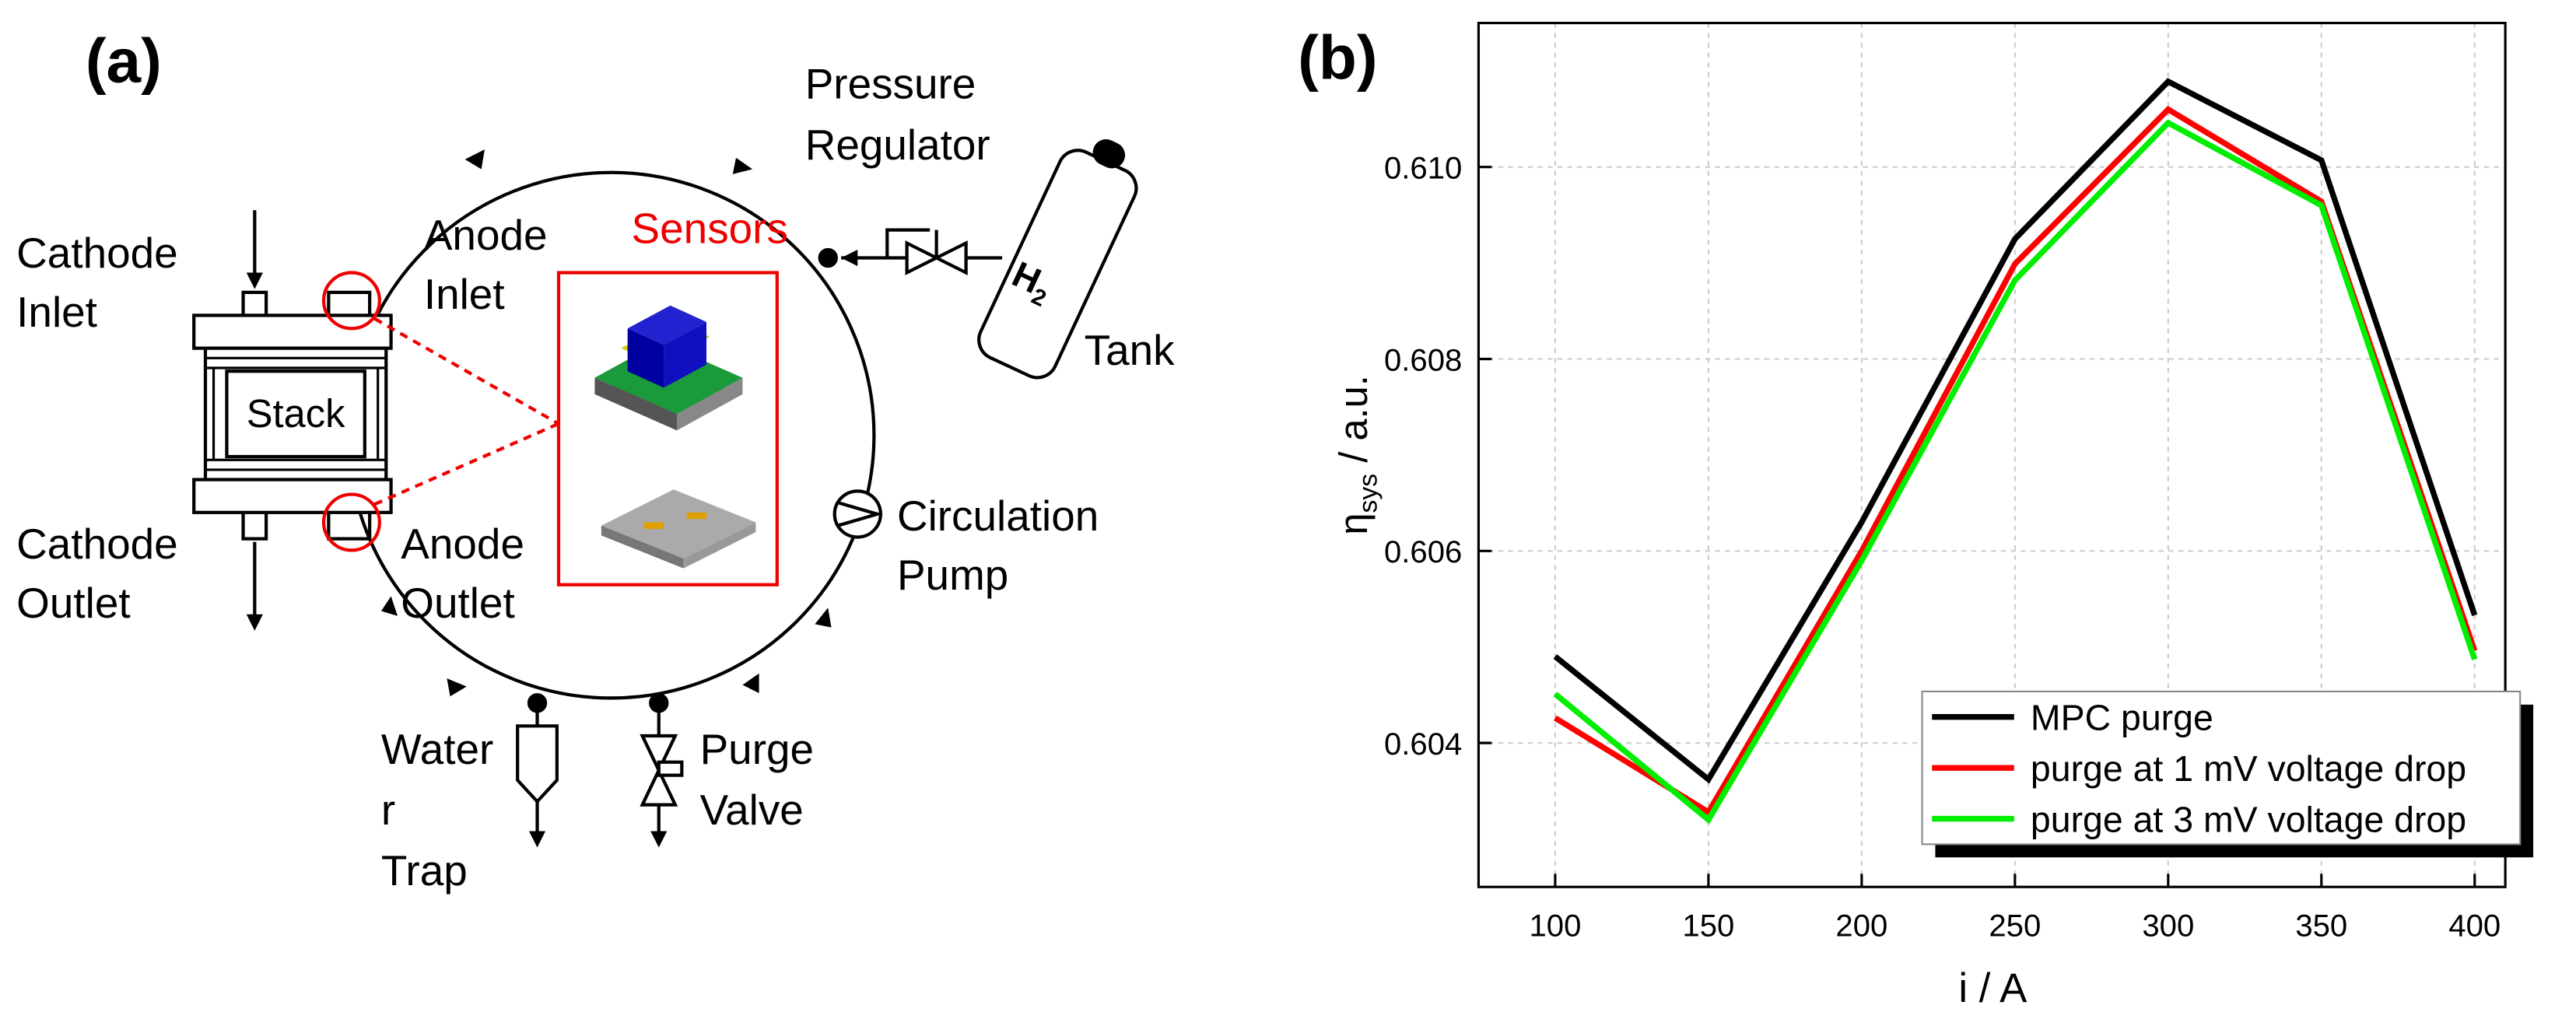  I want to click on water-trap, so click(537, 764).